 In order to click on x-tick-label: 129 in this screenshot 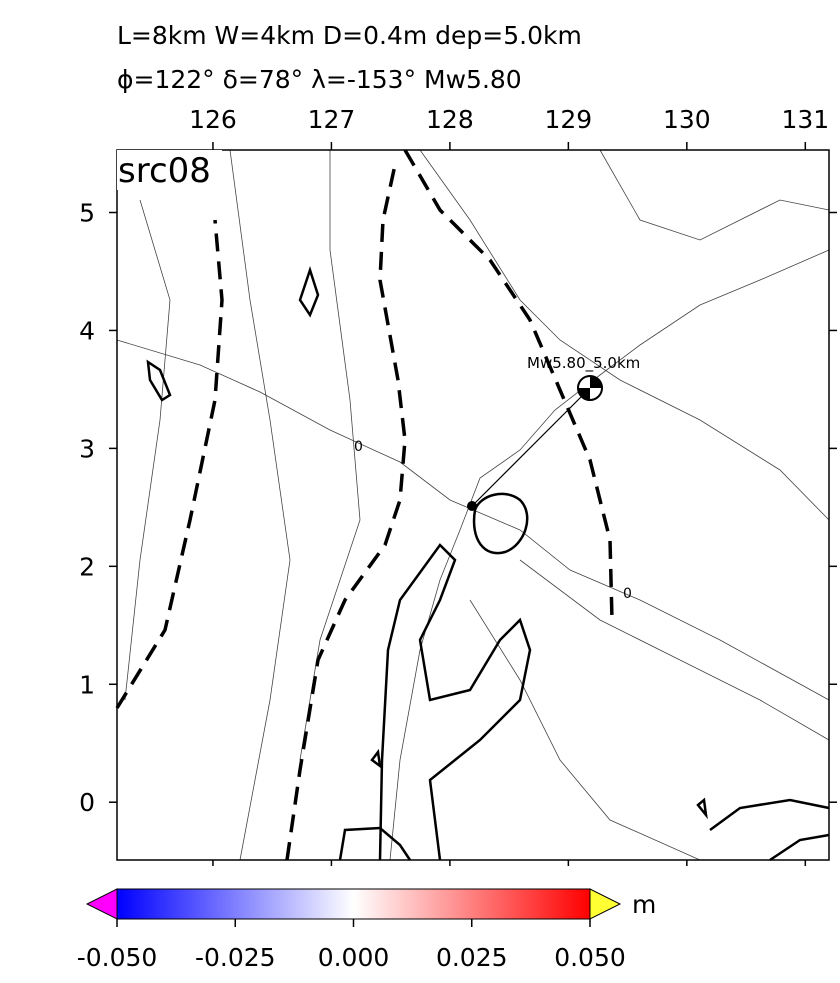, I will do `click(569, 119)`.